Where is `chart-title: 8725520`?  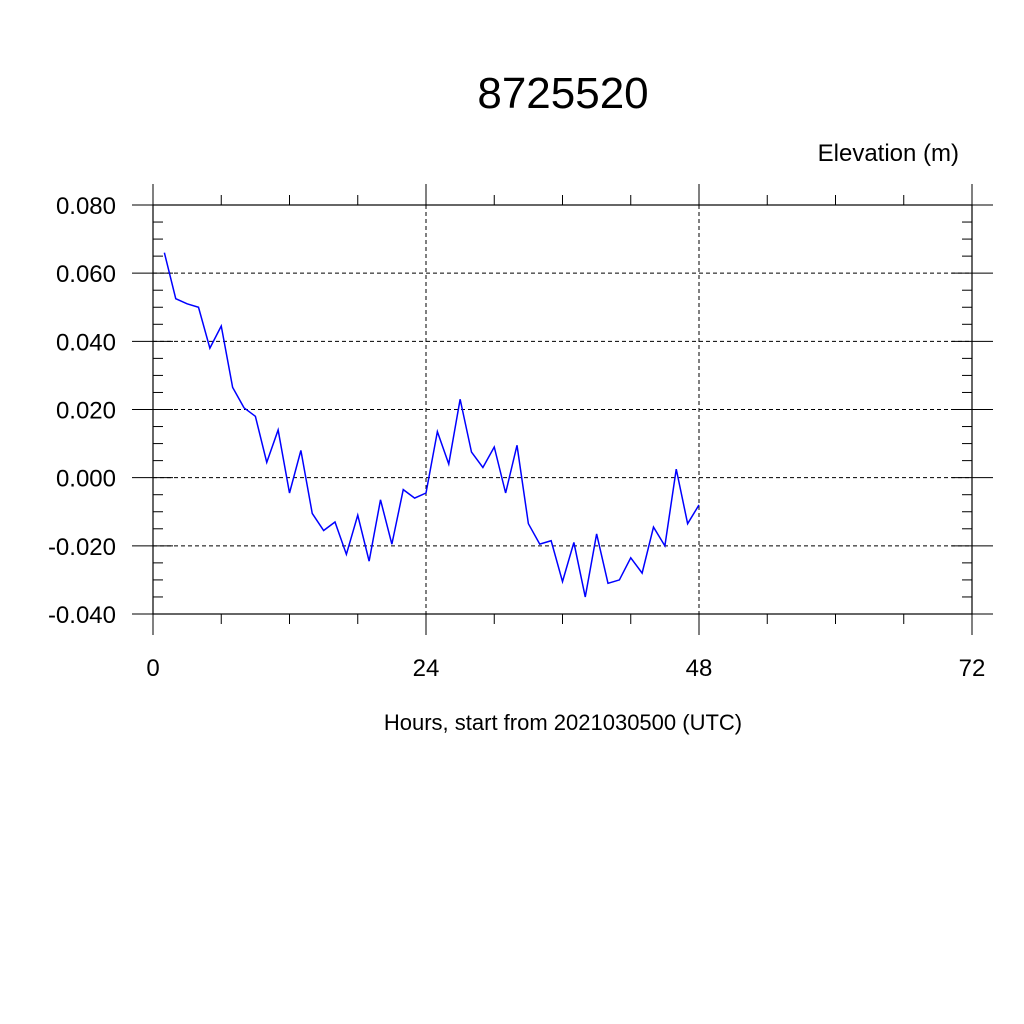 chart-title: 8725520 is located at coordinates (562, 93).